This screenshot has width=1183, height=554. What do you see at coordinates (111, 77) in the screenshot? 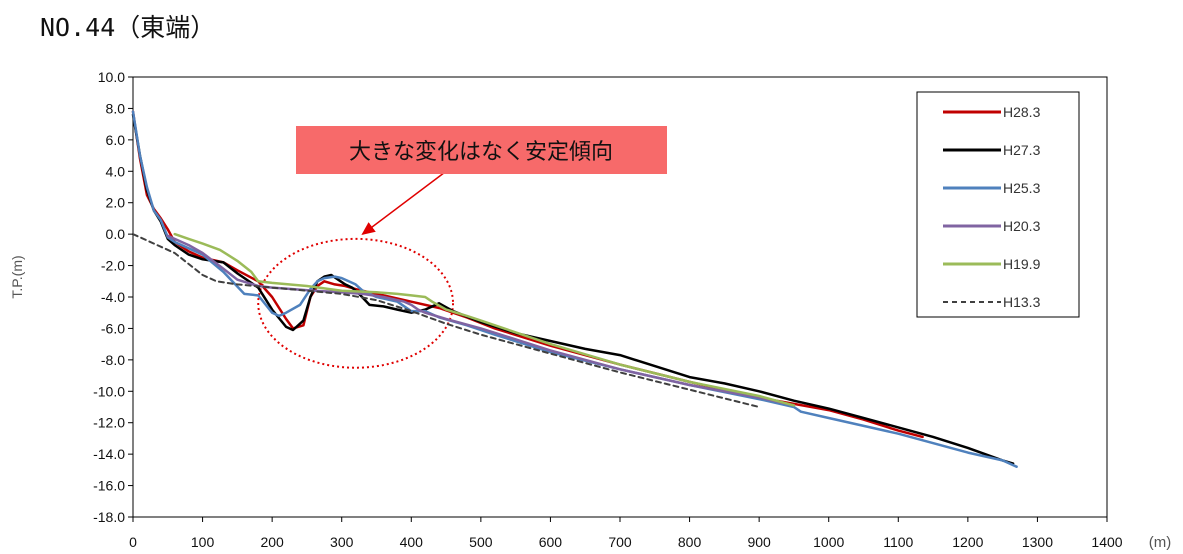
I see `y-tick-label: 10.0` at bounding box center [111, 77].